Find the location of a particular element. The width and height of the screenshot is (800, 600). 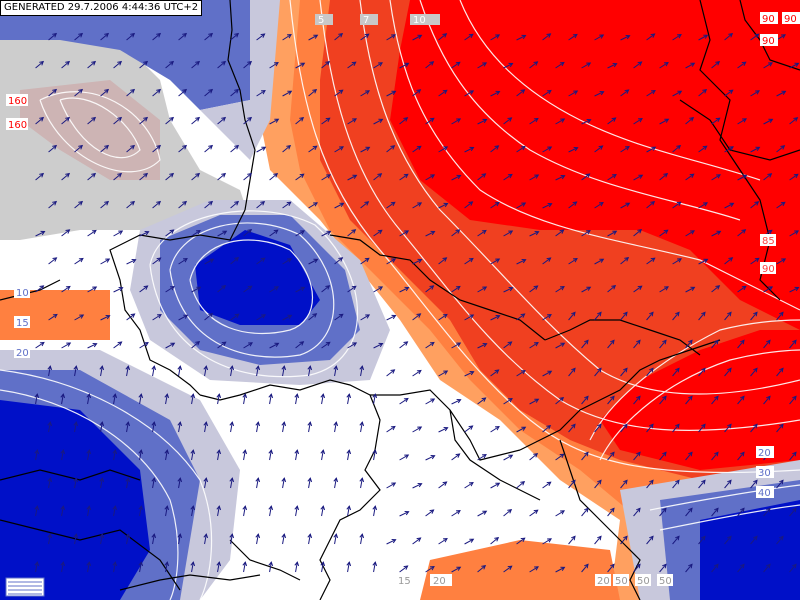

contour-label: 160 is located at coordinates (17, 125).